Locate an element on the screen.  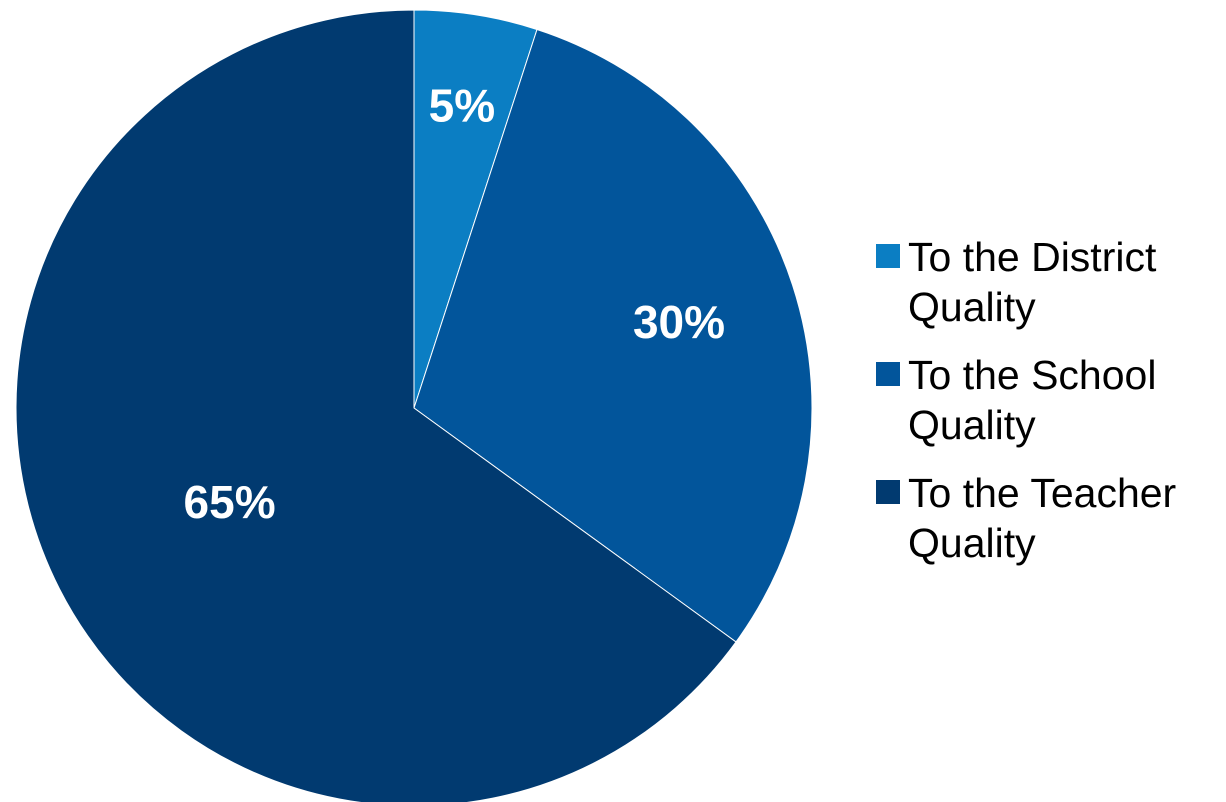
legend-label-2: To the School Quality is located at coordinates (1032, 400).